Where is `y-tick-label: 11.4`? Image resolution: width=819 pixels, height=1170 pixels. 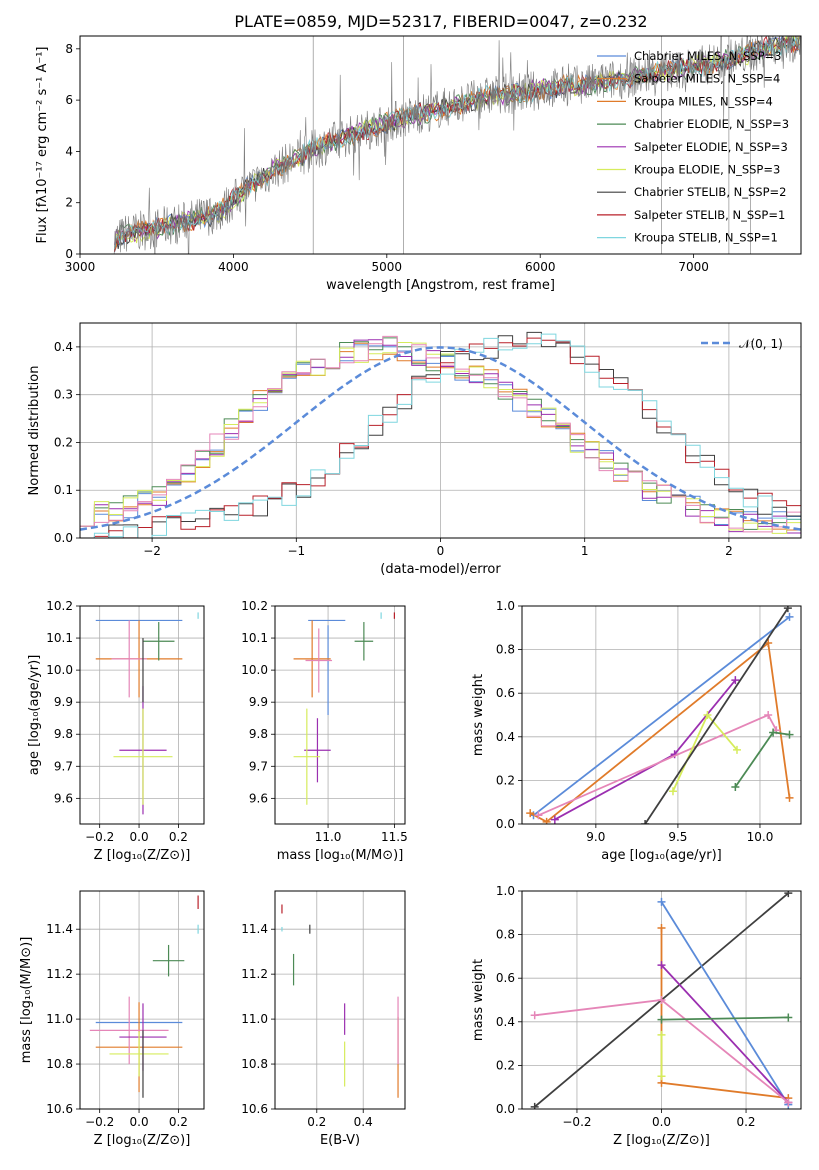 y-tick-label: 11.4 is located at coordinates (59, 929).